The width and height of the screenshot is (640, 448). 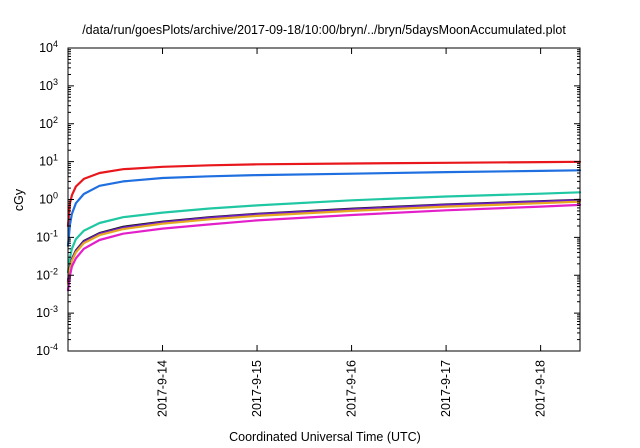 What do you see at coordinates (48, 123) in the screenshot?
I see `y-tick-label: 10²` at bounding box center [48, 123].